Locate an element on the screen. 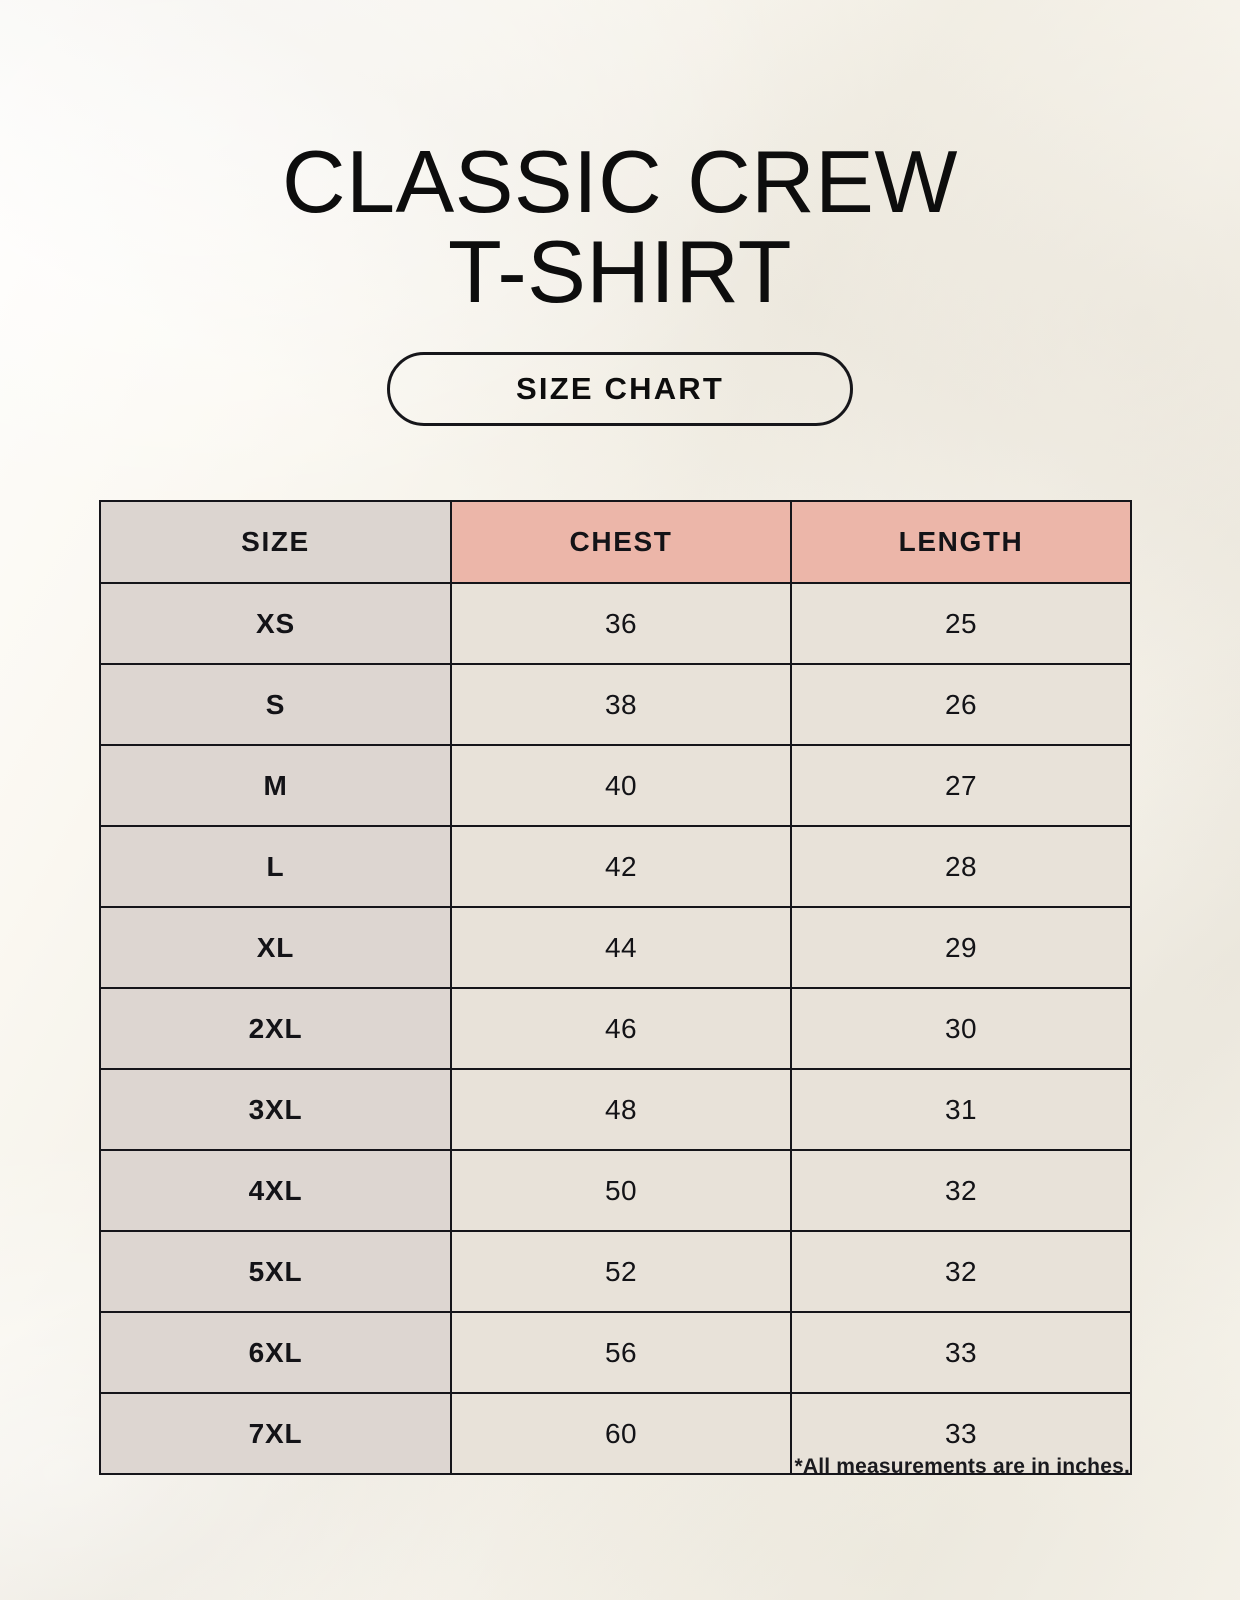 The height and width of the screenshot is (1600, 1240). cell-length: 28 is located at coordinates (961, 866).